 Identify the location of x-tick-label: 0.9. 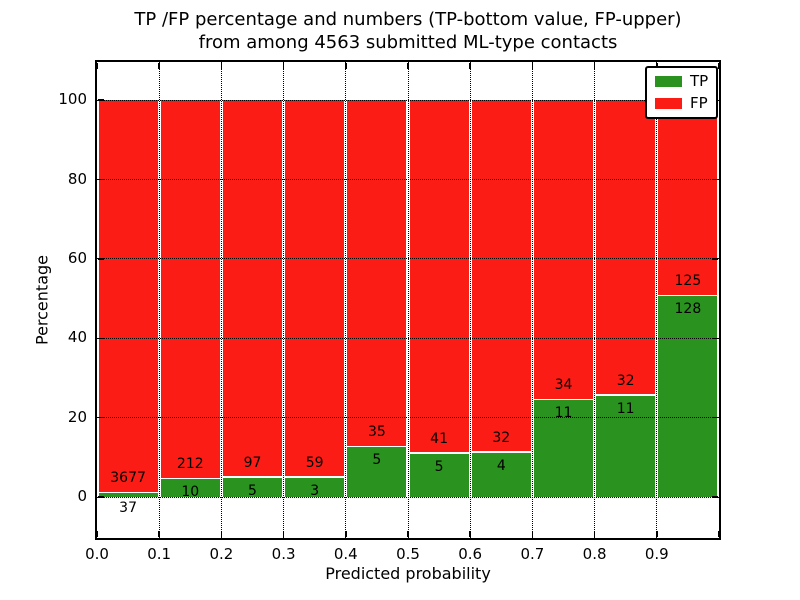
(656, 554).